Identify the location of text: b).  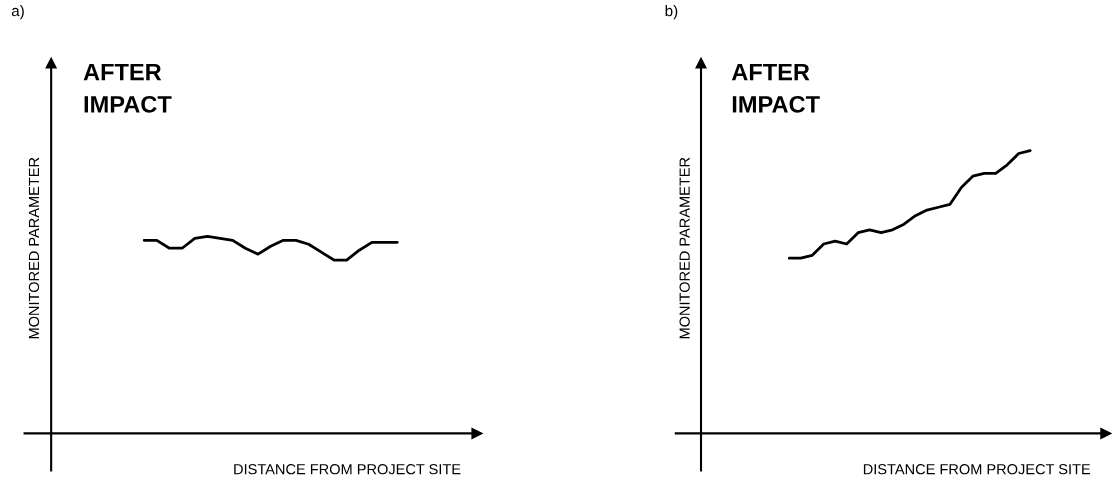
(671, 12).